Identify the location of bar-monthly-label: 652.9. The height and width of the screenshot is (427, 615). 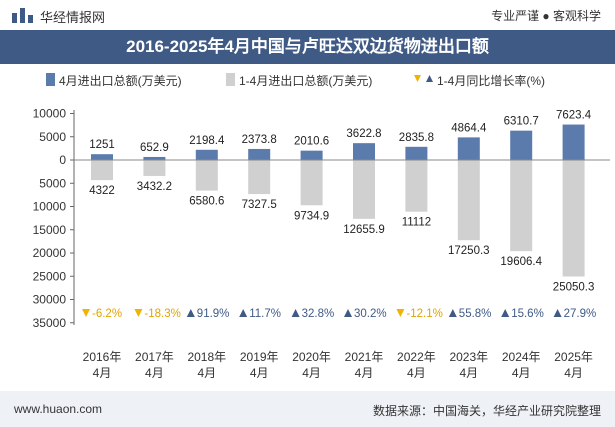
(154, 148).